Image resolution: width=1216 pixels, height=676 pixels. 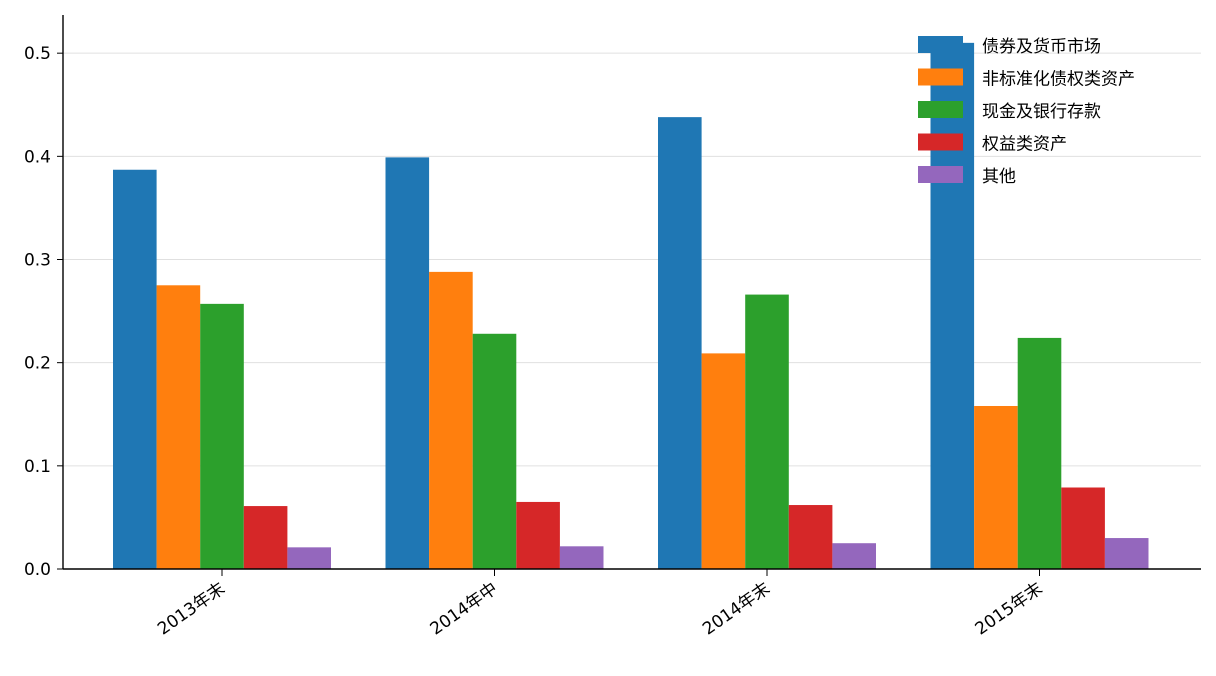 What do you see at coordinates (999, 177) in the screenshot?
I see `legend-label: 其他` at bounding box center [999, 177].